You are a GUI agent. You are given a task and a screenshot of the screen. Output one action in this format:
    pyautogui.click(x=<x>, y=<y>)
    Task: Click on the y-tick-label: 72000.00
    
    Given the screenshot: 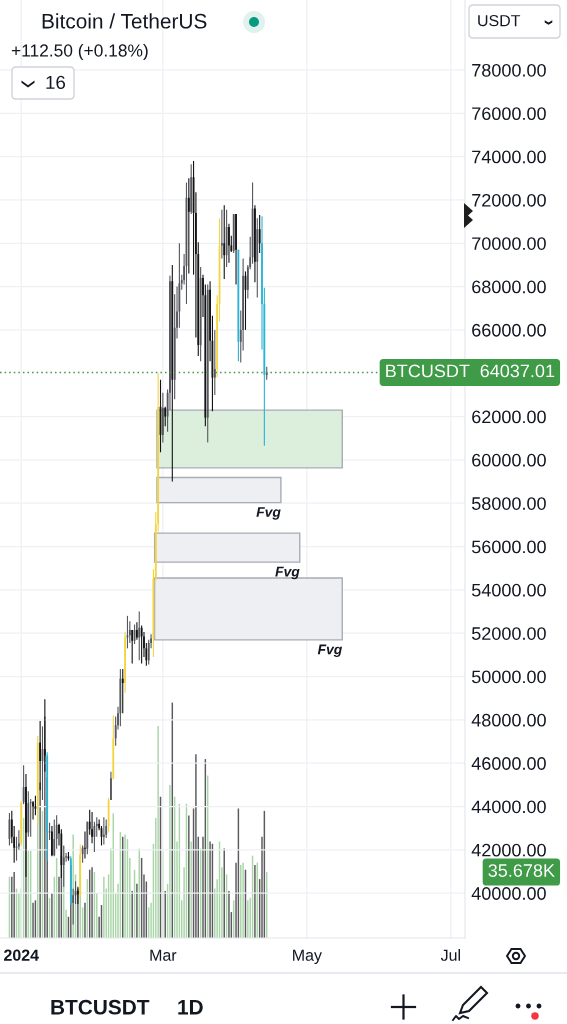 What is the action you would take?
    pyautogui.click(x=509, y=200)
    